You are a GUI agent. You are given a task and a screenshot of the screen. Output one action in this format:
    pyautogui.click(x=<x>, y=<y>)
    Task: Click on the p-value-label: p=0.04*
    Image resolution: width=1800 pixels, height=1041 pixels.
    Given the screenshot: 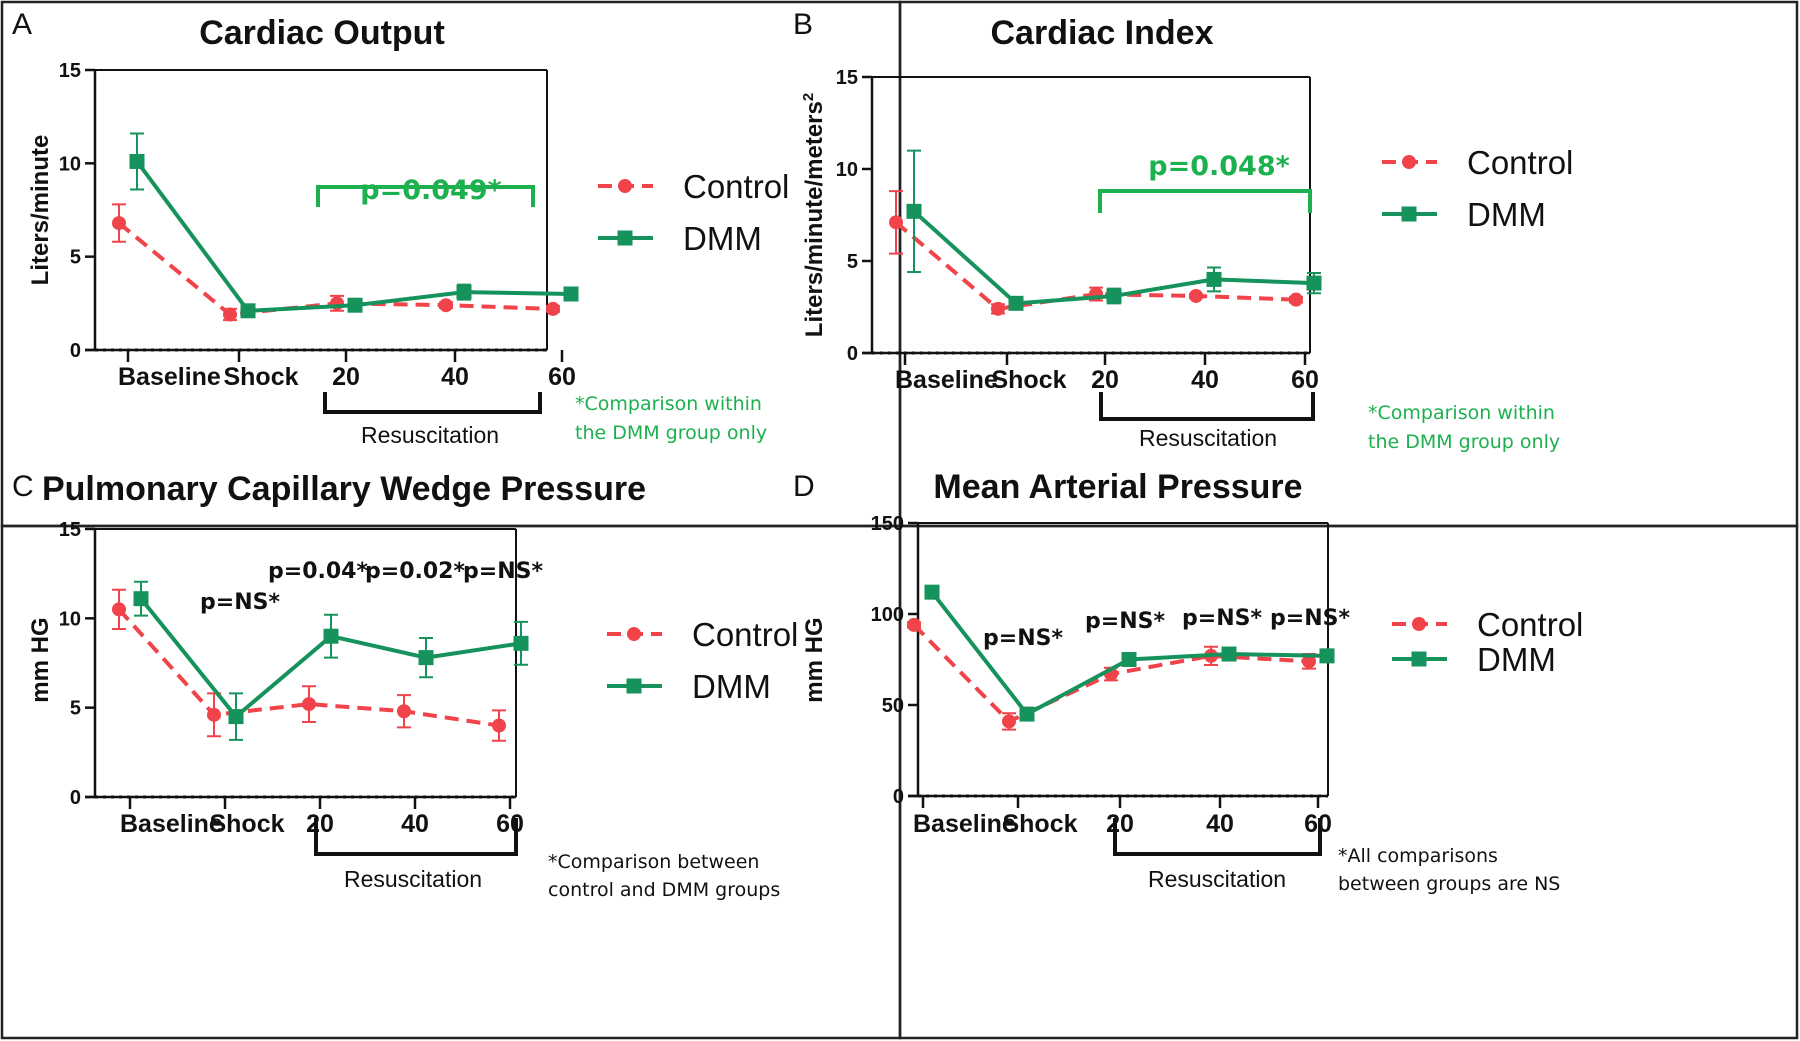 What is the action you would take?
    pyautogui.click(x=318, y=571)
    